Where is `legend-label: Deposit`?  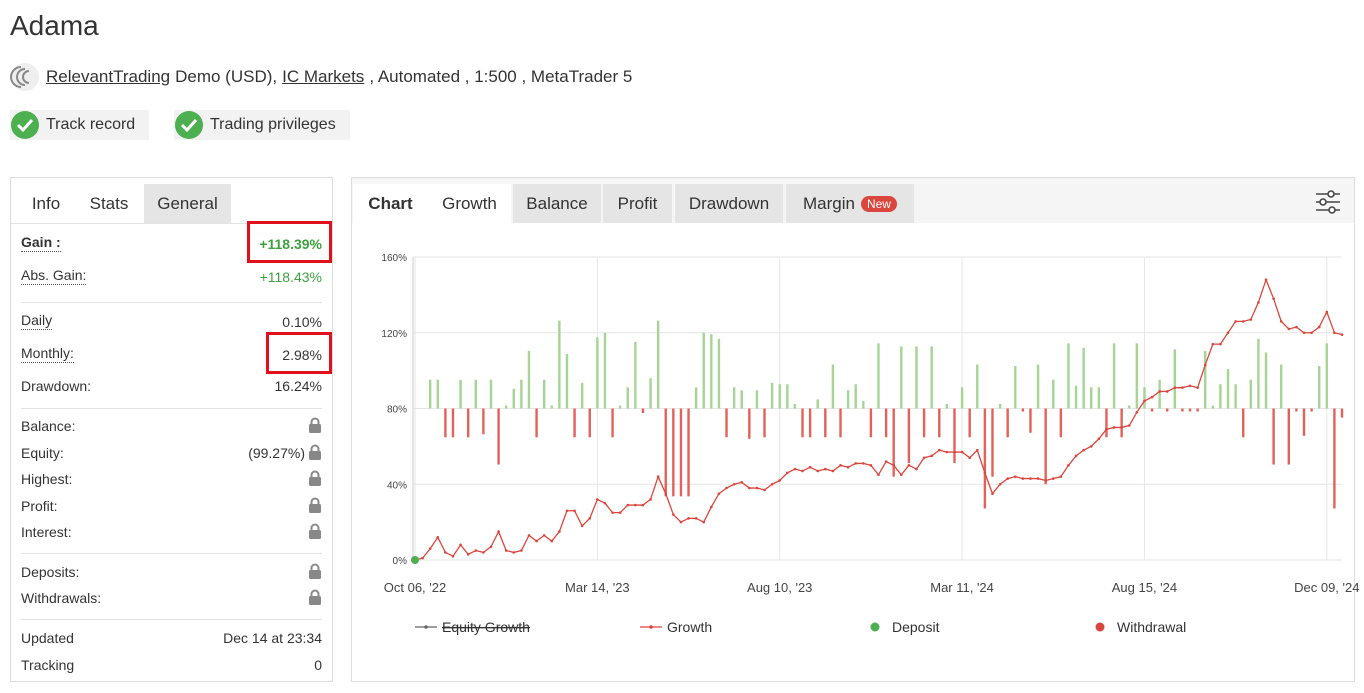 legend-label: Deposit is located at coordinates (916, 627).